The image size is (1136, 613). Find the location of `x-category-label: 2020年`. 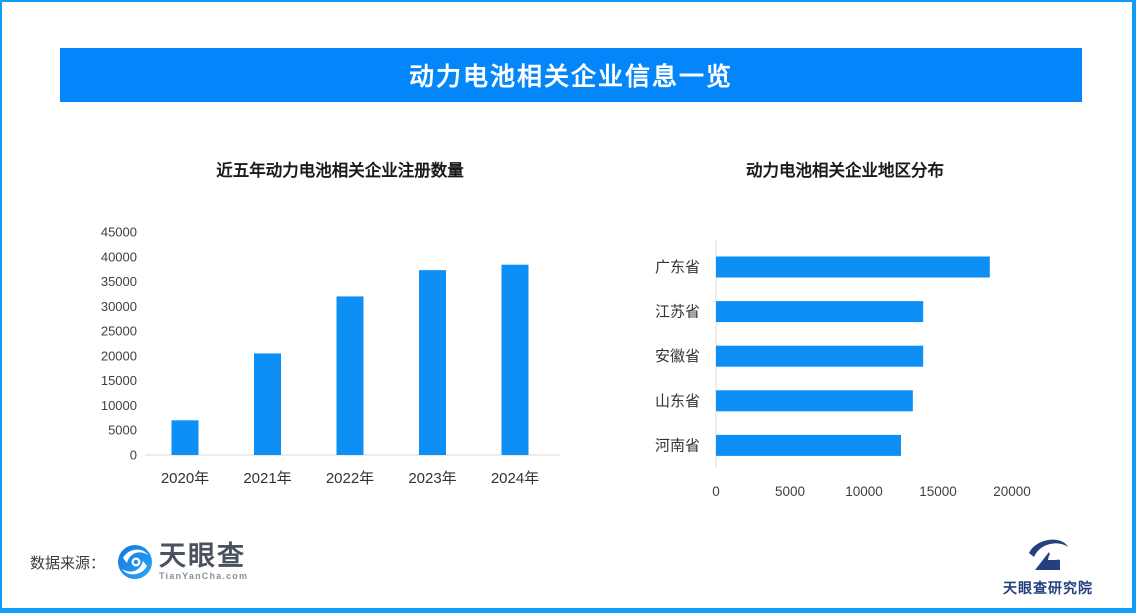

x-category-label: 2020年 is located at coordinates (185, 478).